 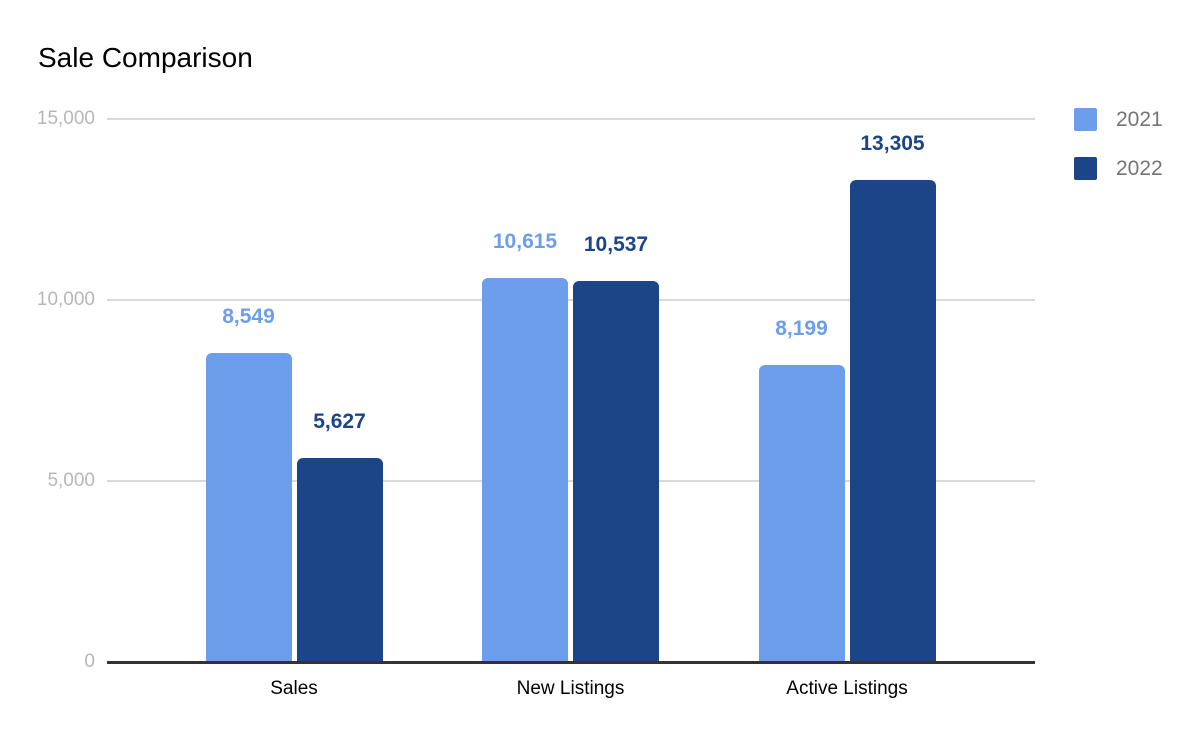 I want to click on bar-value-label-2022-active-listings: 13,305, so click(x=892, y=144).